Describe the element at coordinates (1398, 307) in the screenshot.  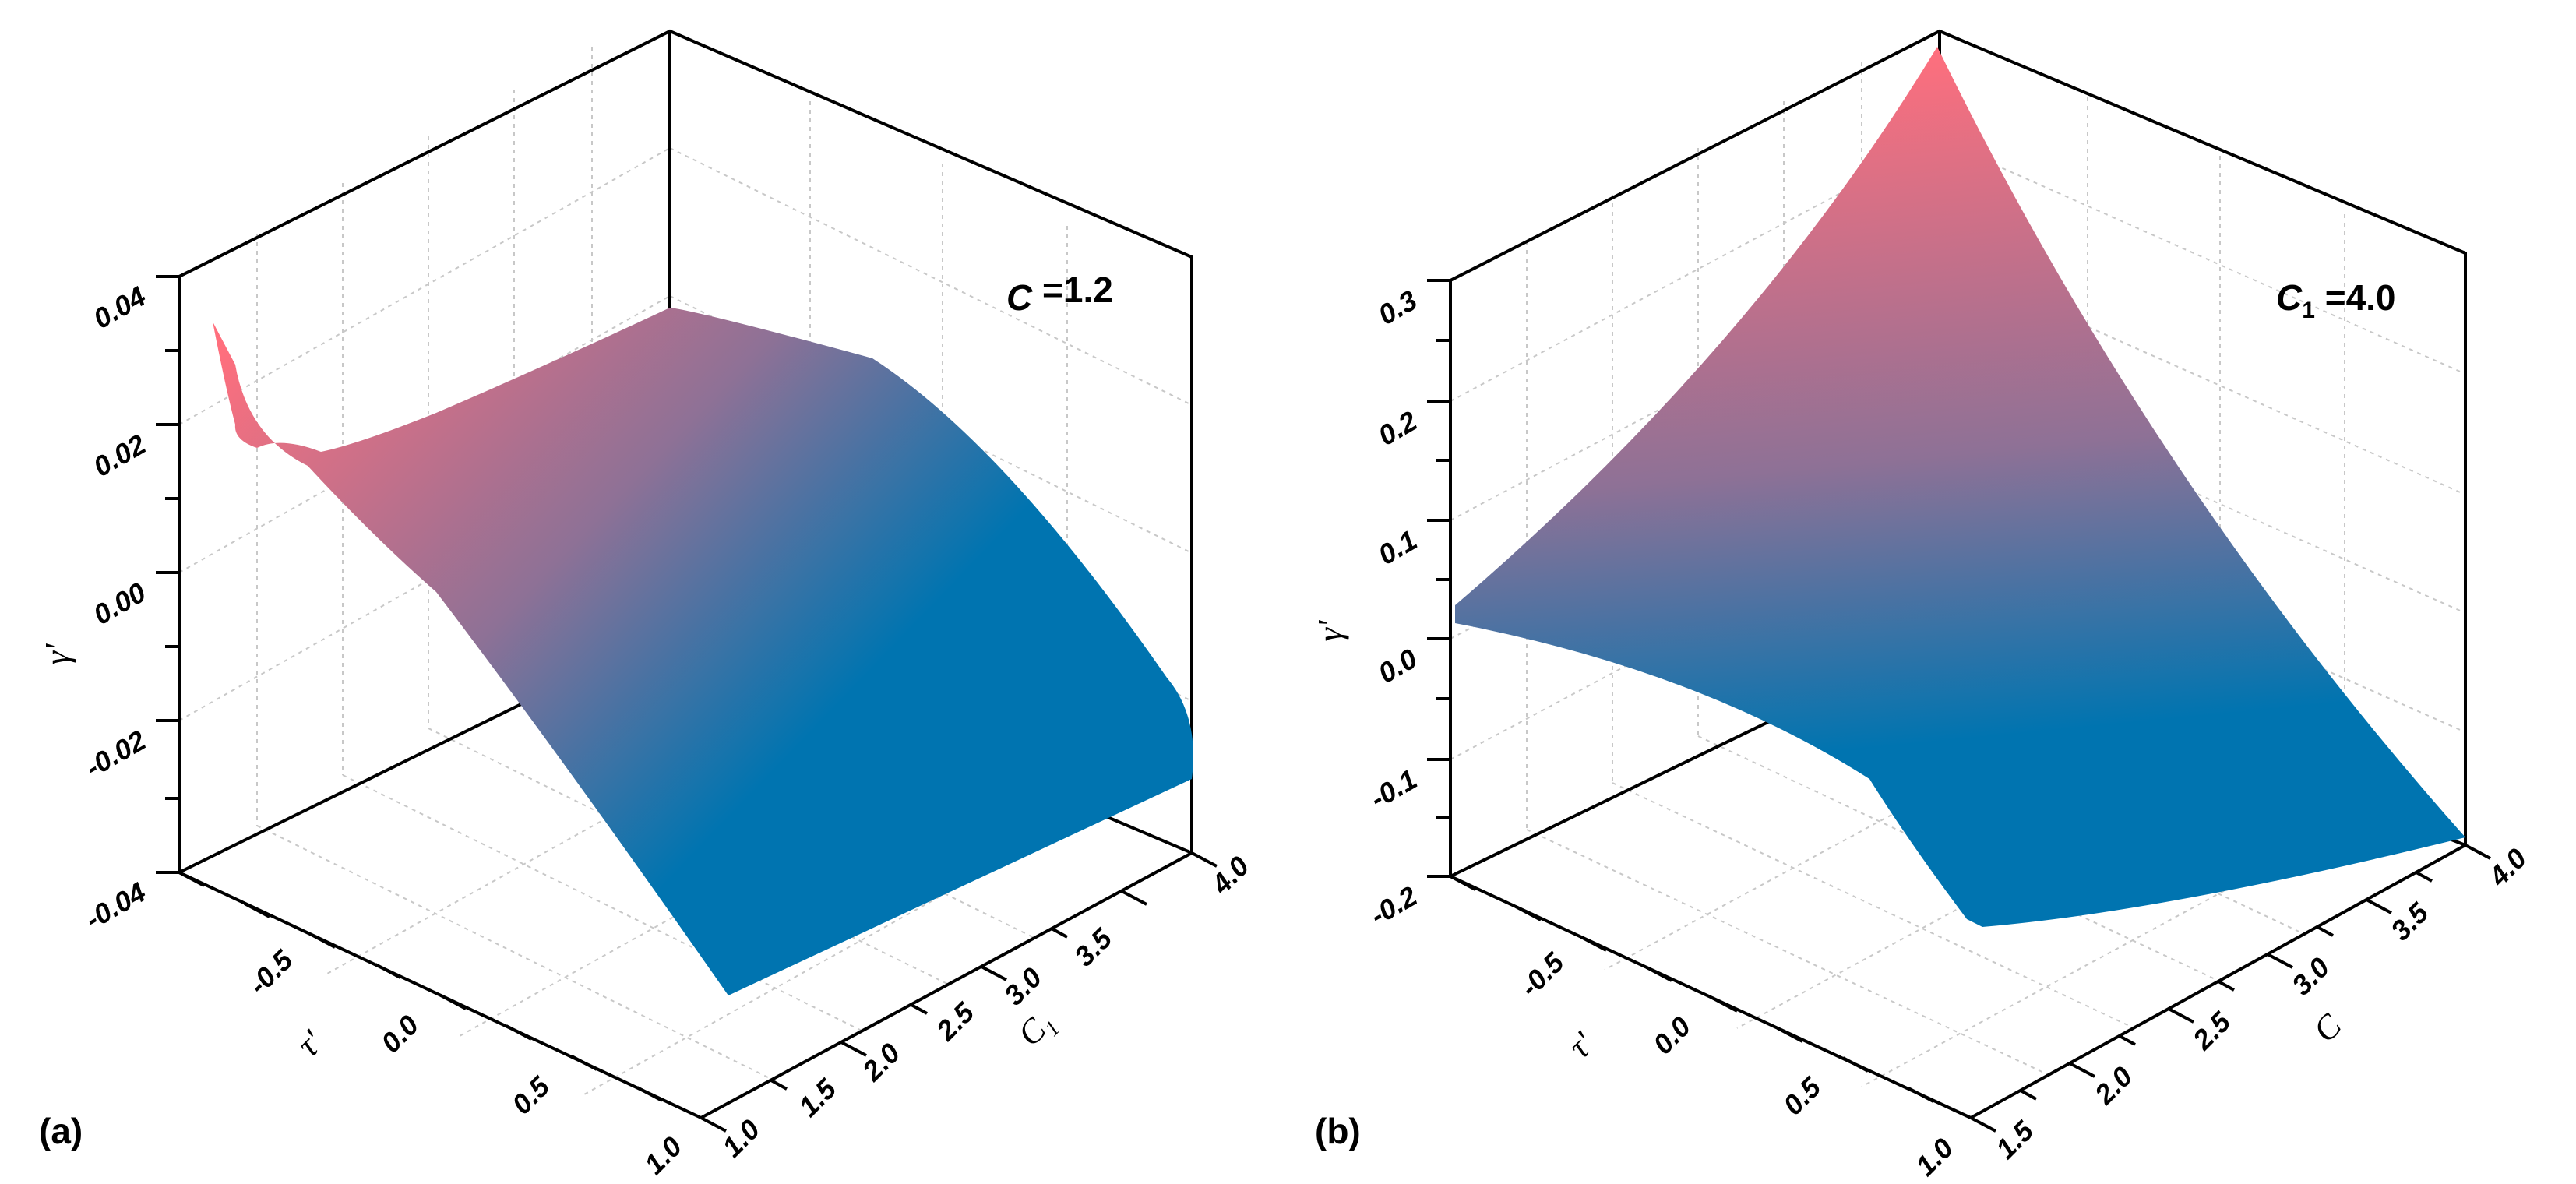
I see `z-tick-label: 0.3` at that location.